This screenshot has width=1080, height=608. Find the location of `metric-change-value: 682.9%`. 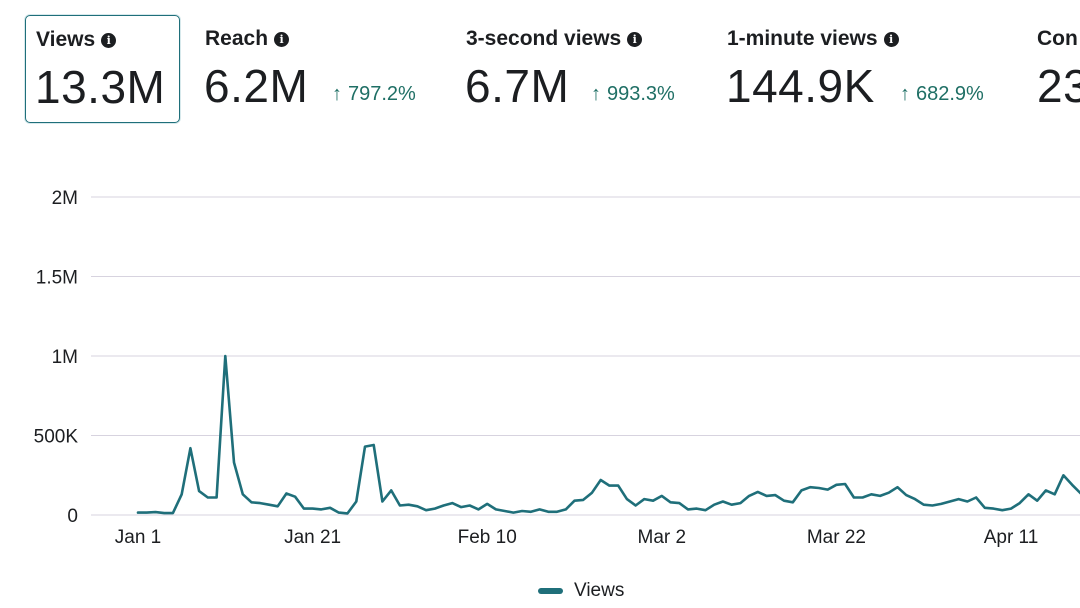

metric-change-value: 682.9% is located at coordinates (950, 94).